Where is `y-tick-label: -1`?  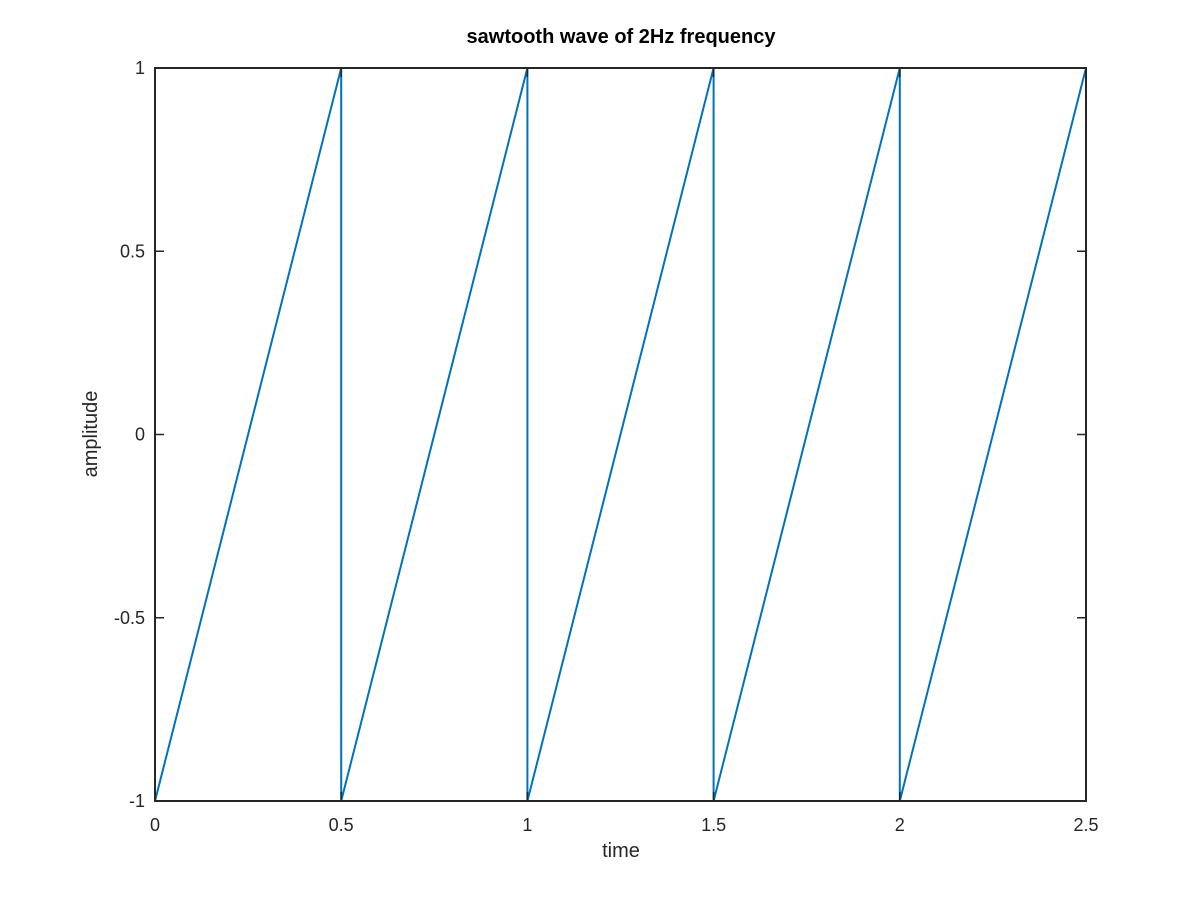 y-tick-label: -1 is located at coordinates (137, 801).